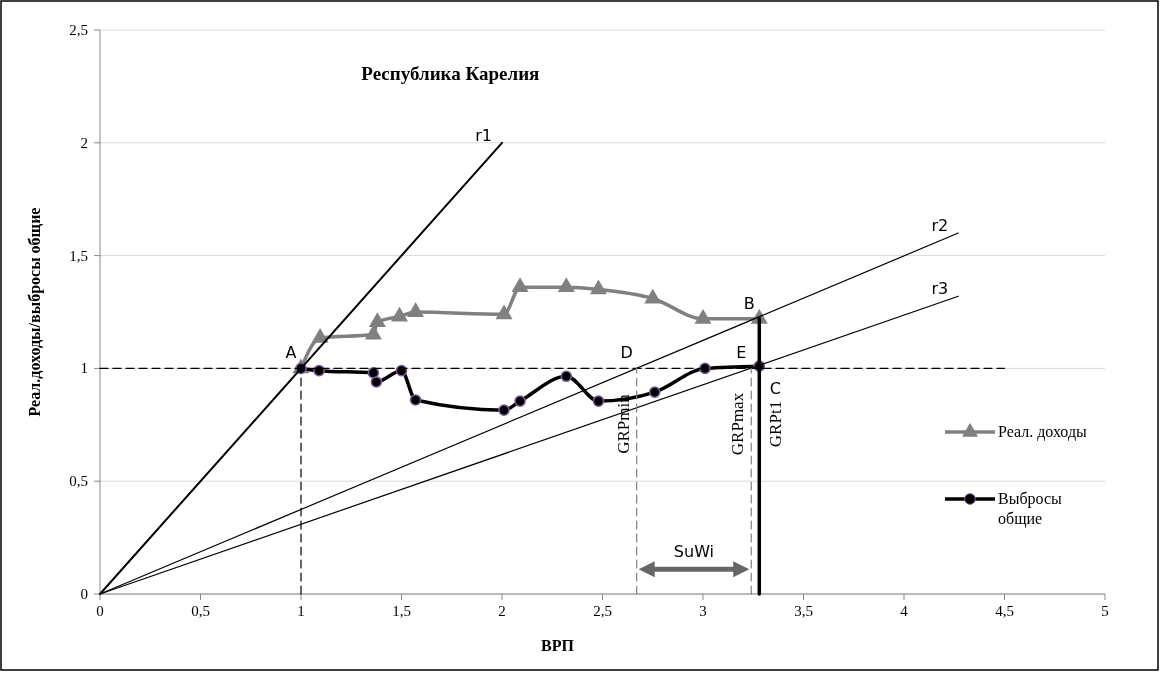 This screenshot has width=1163, height=675. What do you see at coordinates (100, 611) in the screenshot?
I see `x-tick-label: 0` at bounding box center [100, 611].